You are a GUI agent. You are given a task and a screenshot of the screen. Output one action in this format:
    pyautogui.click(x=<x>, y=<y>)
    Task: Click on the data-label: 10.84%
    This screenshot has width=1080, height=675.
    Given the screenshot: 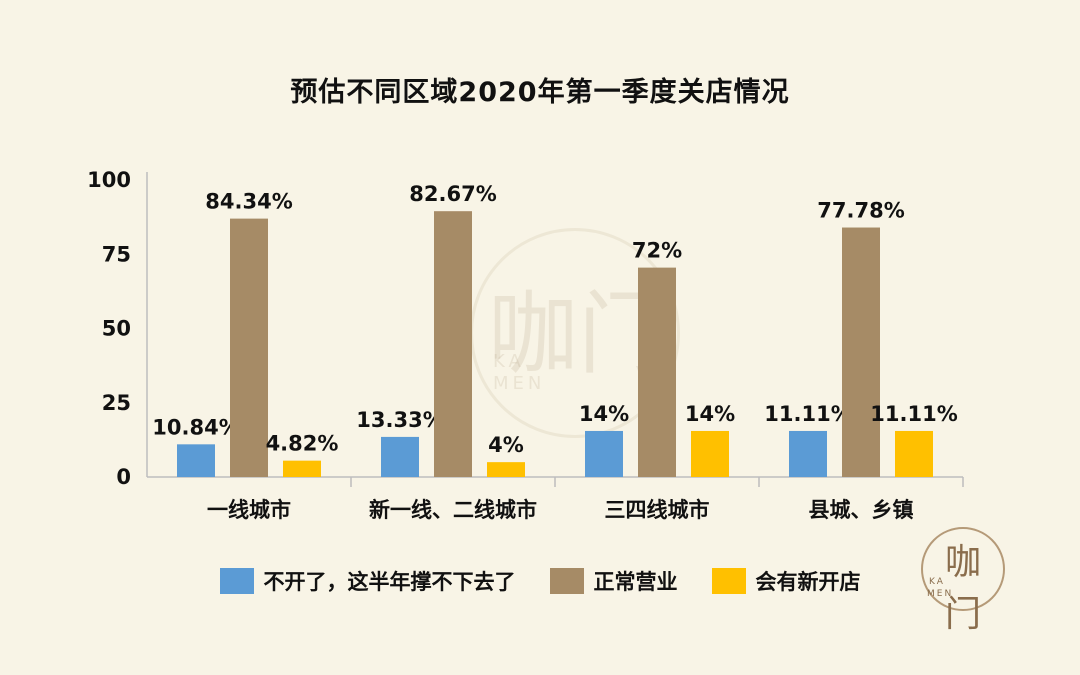 What is the action you would take?
    pyautogui.click(x=195, y=427)
    